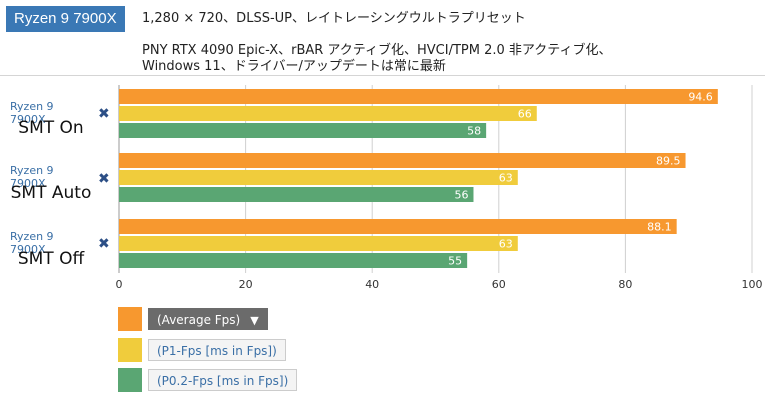  What do you see at coordinates (625, 284) in the screenshot?
I see `x-tick-label: 80` at bounding box center [625, 284].